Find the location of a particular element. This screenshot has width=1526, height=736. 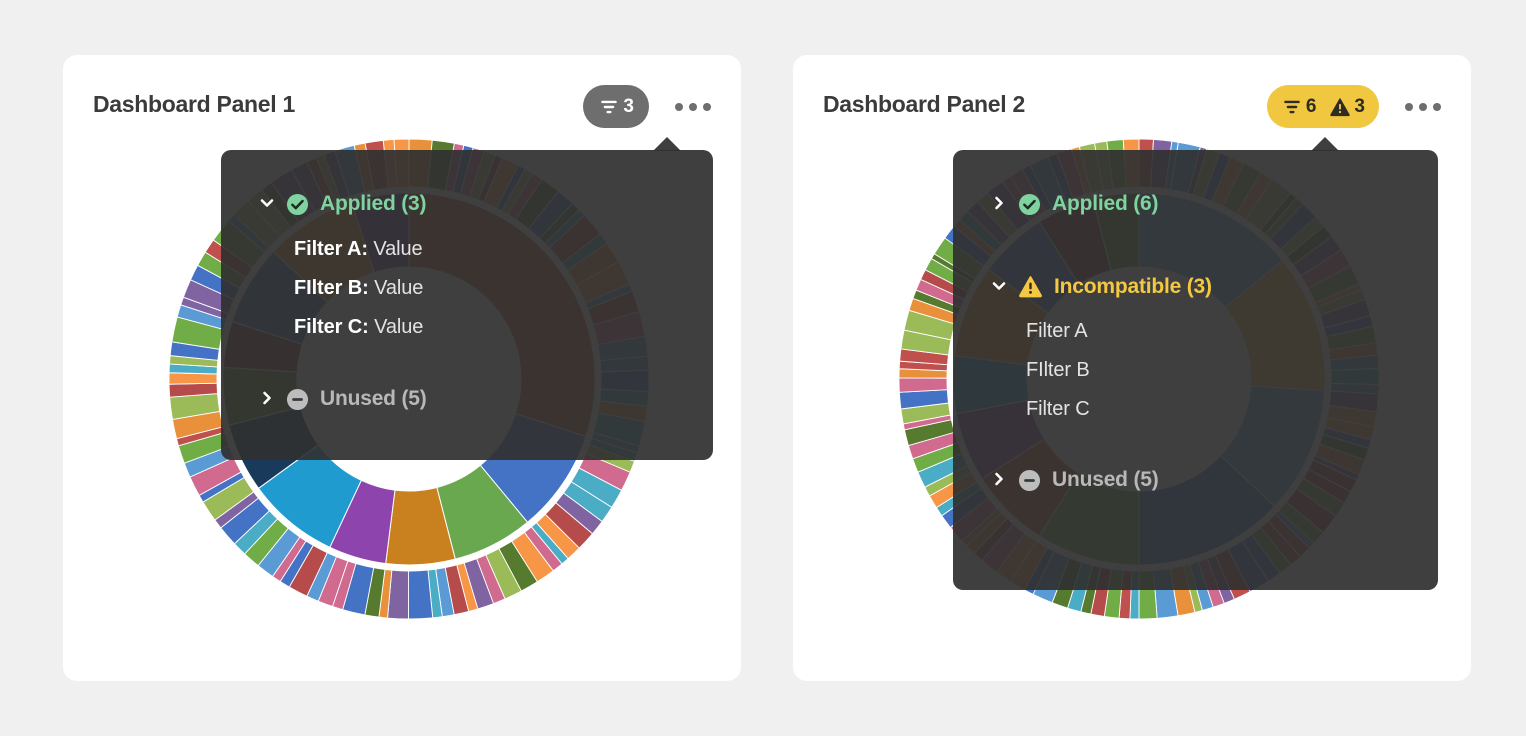

filter-item: Filter A: Value is located at coordinates (358, 249).